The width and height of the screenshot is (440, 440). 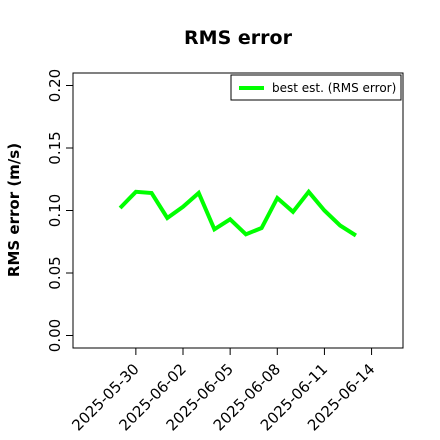 What do you see at coordinates (55, 147) in the screenshot?
I see `y-tick-label: 0.15` at bounding box center [55, 147].